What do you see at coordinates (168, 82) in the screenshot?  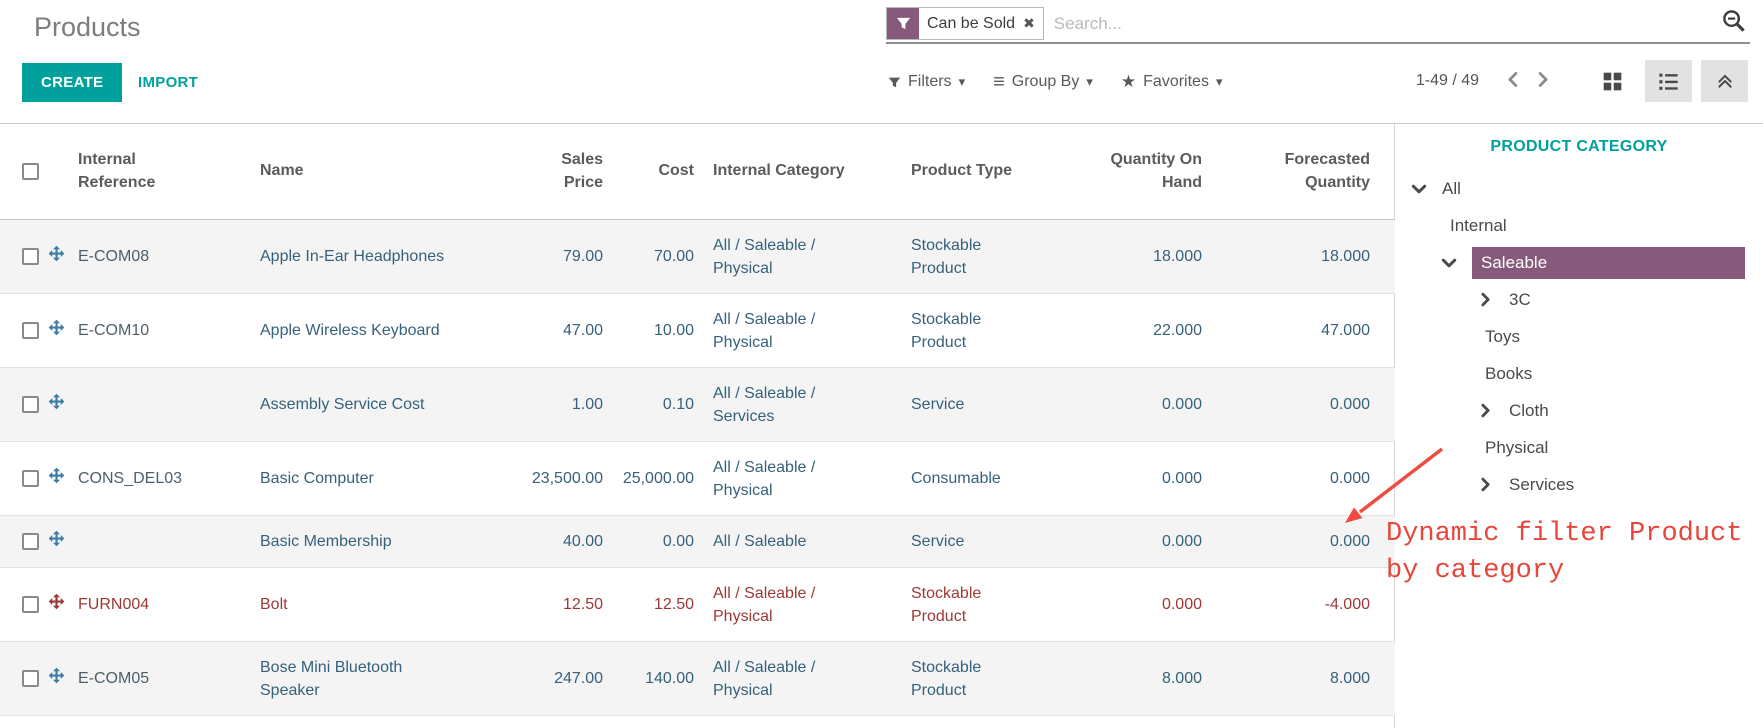 I see `import-button: IMPORT` at bounding box center [168, 82].